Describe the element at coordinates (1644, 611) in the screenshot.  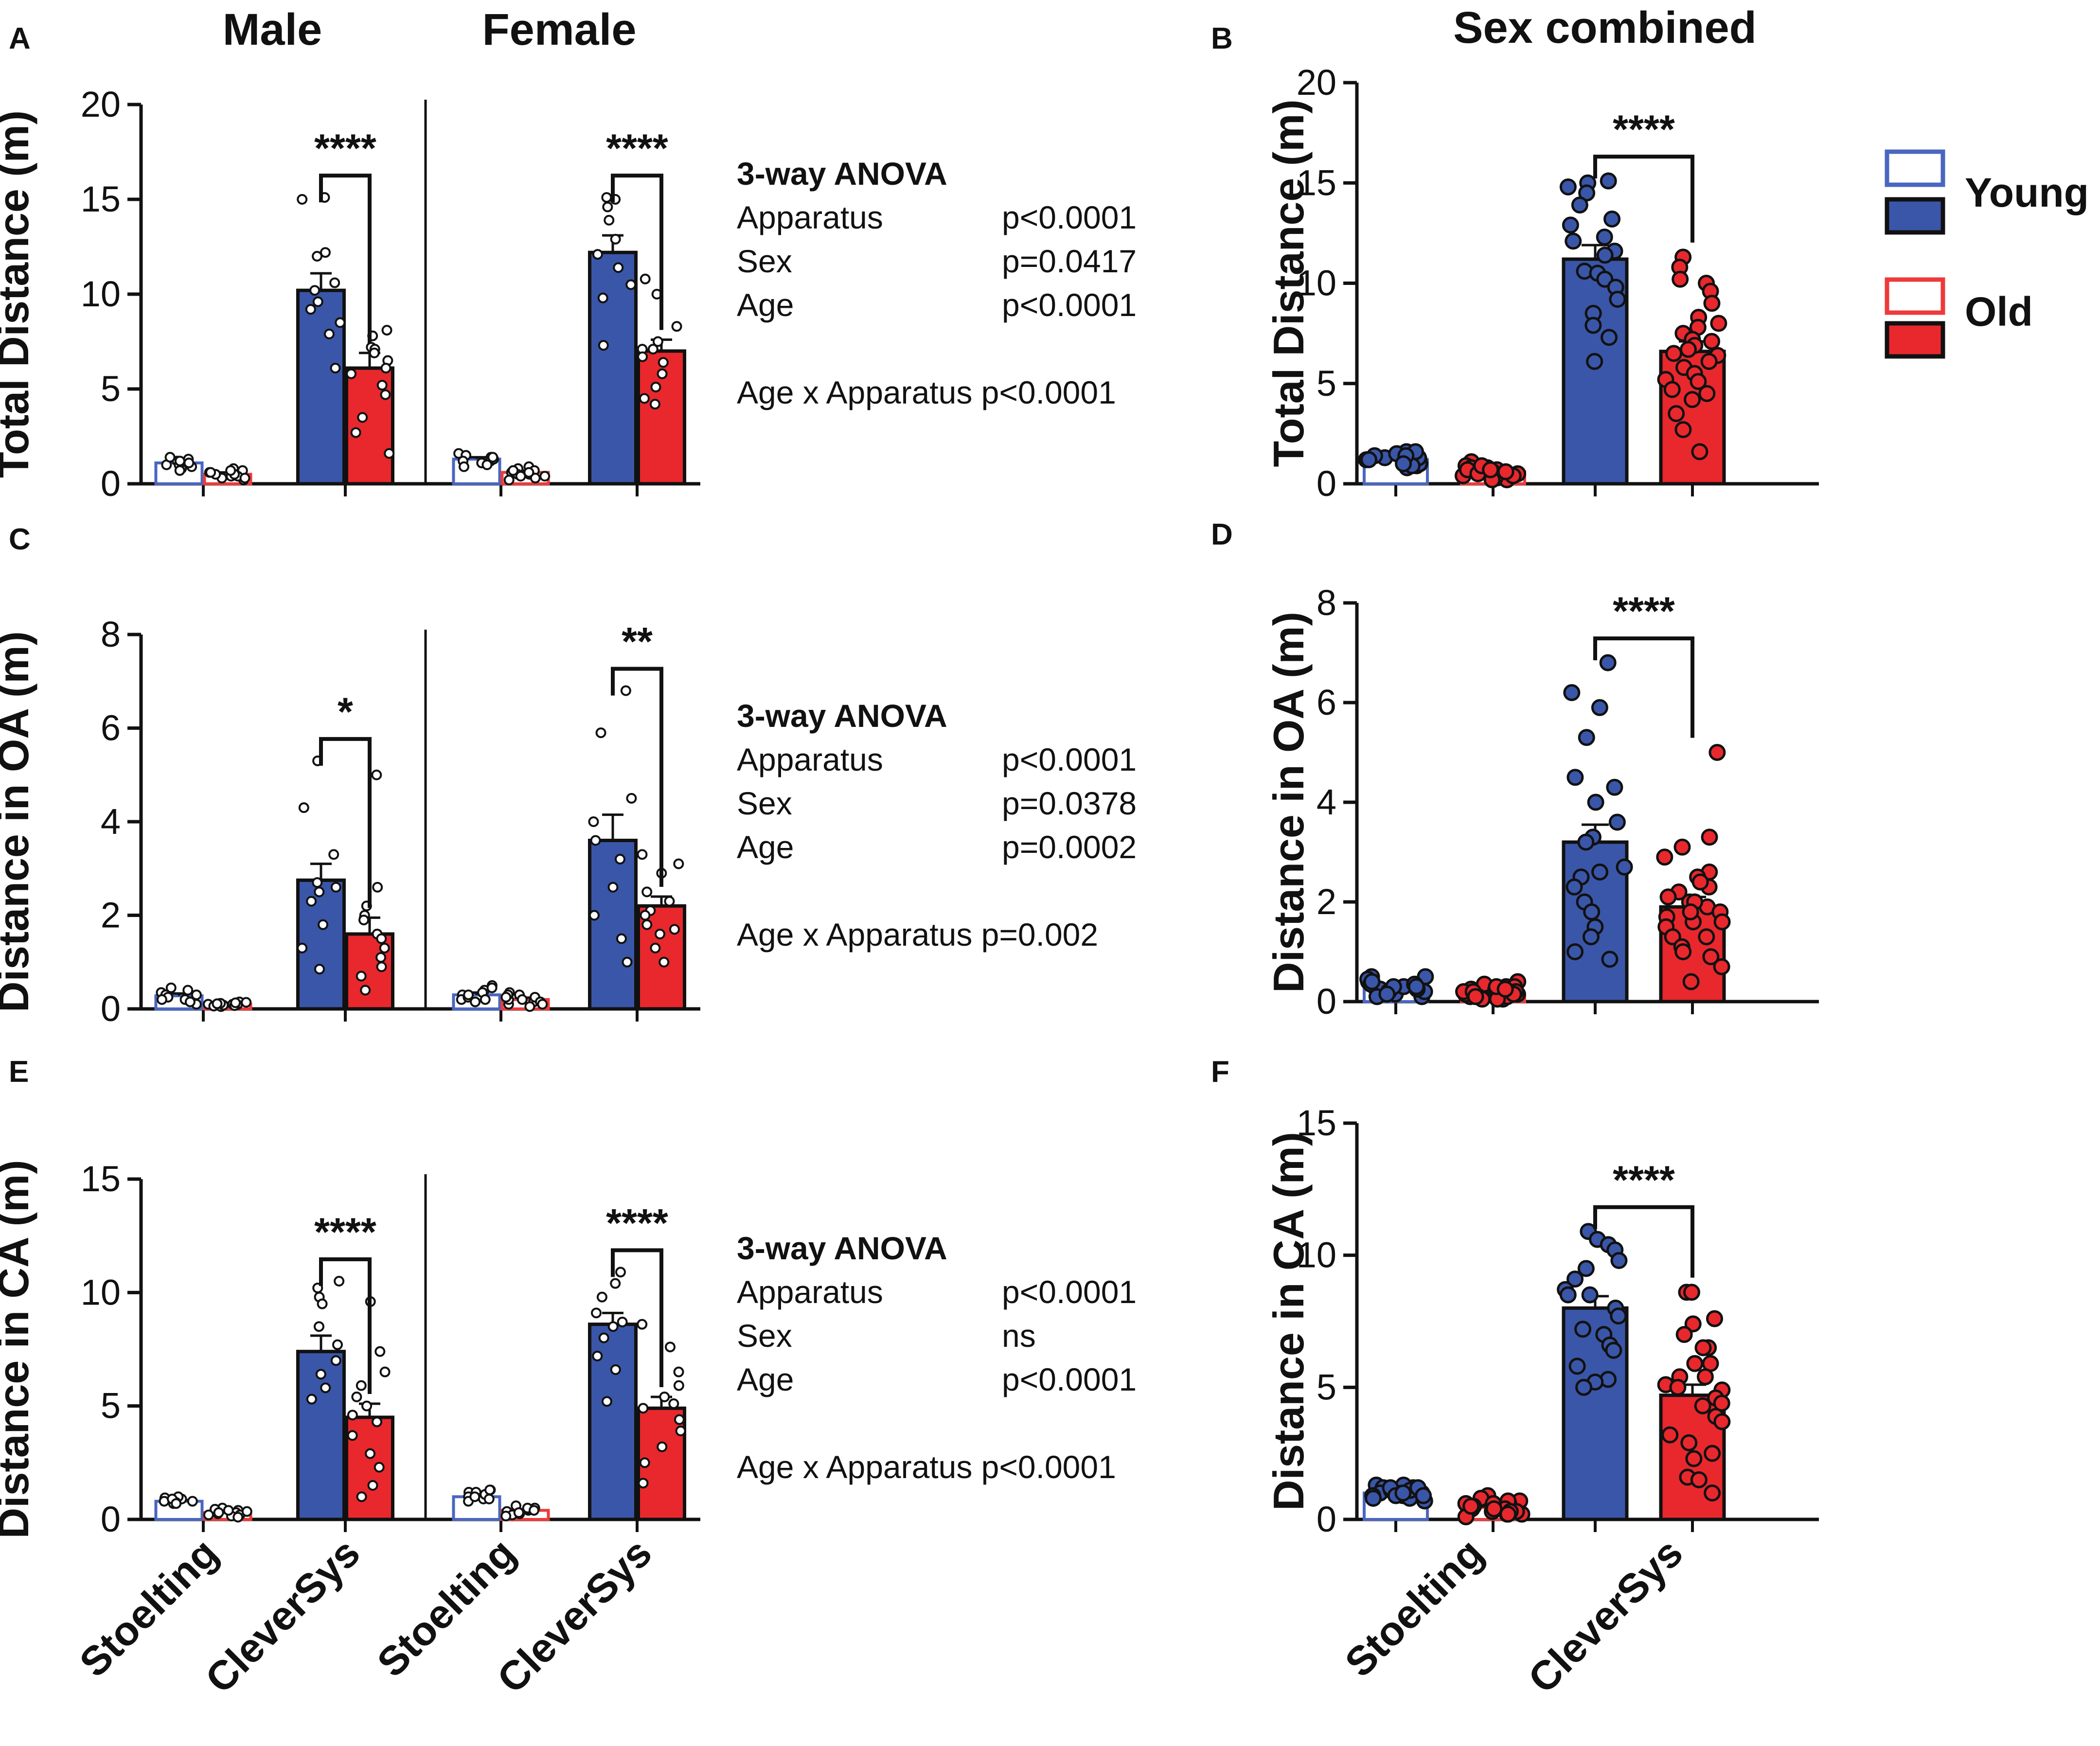
I see `panel-D-significance-stars: ****` at that location.